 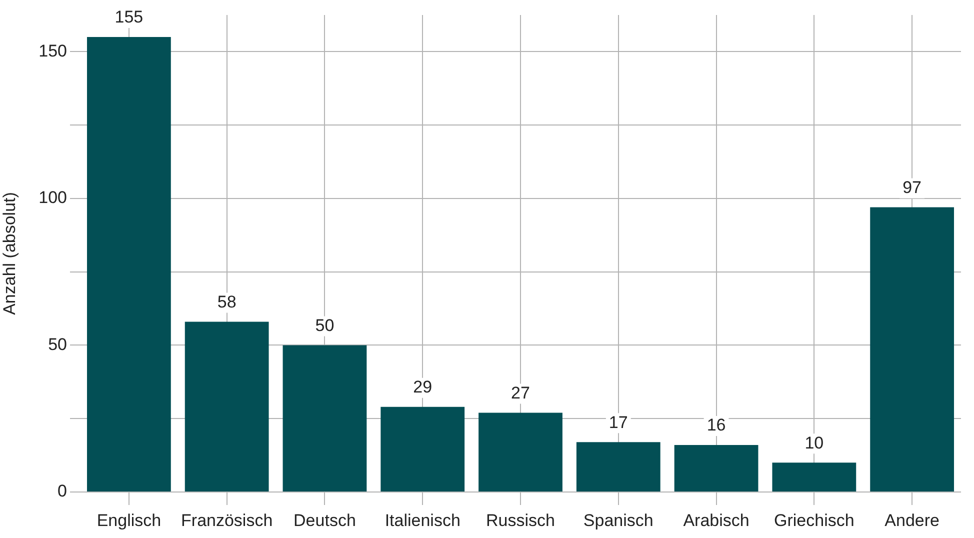 What do you see at coordinates (227, 520) in the screenshot?
I see `x-tick-label: Französisch` at bounding box center [227, 520].